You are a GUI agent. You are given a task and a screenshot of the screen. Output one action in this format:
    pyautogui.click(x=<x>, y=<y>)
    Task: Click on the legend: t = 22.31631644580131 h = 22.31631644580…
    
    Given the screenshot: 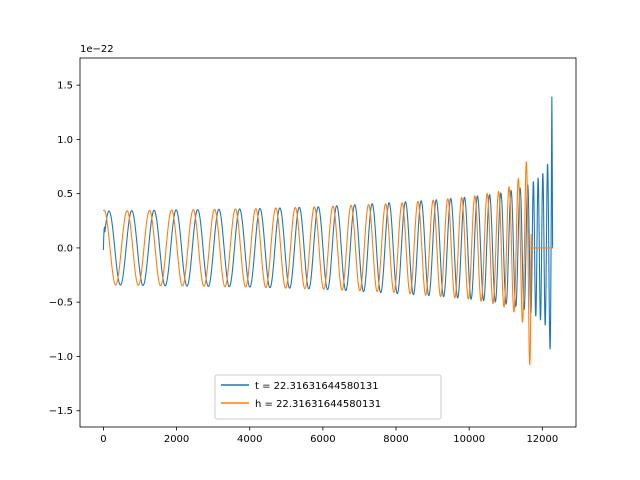 What is the action you would take?
    pyautogui.click(x=328, y=397)
    